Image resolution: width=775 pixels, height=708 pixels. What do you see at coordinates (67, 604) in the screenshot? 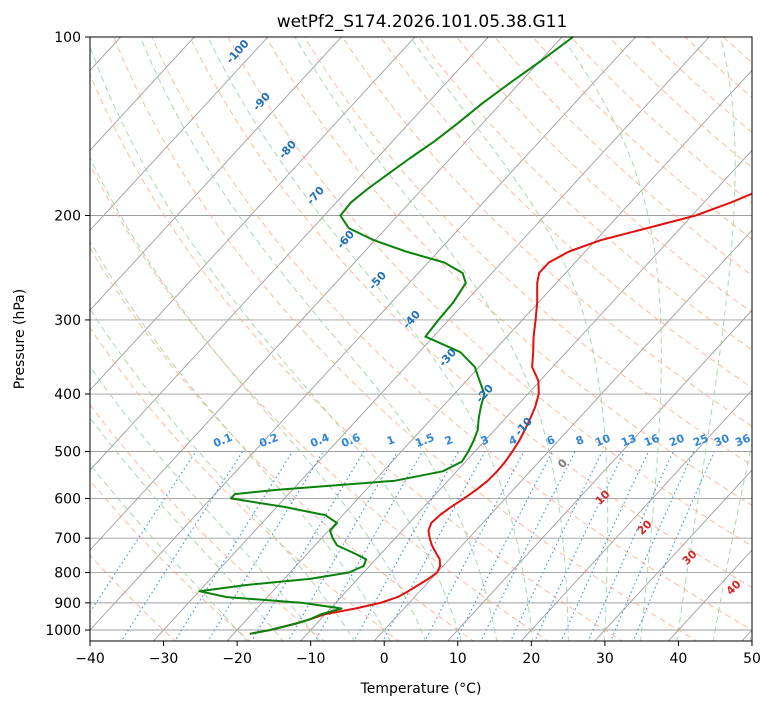
I see `y-tick-label: 900` at bounding box center [67, 604].